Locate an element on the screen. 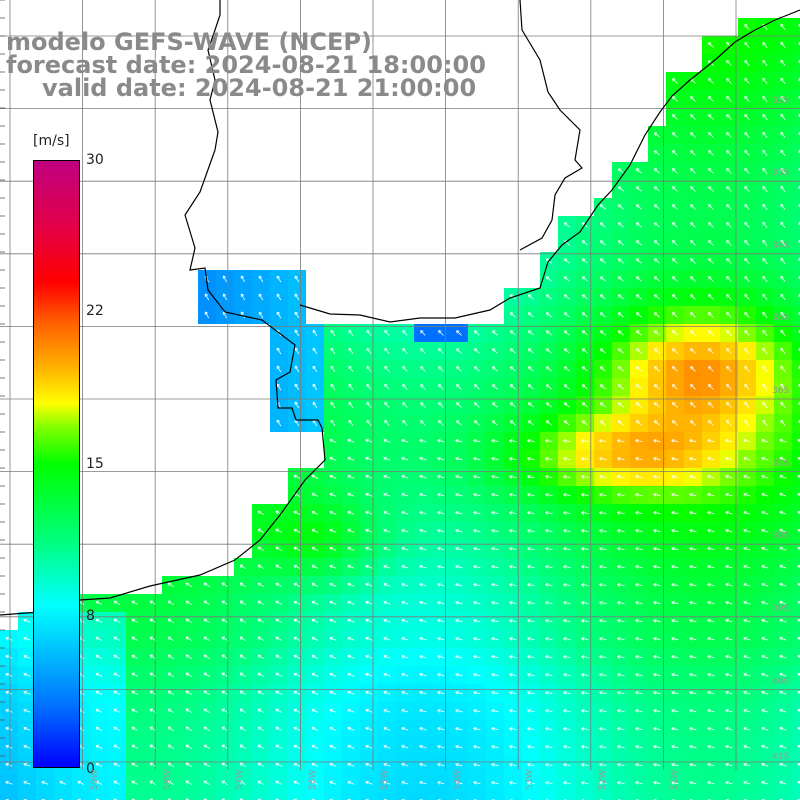  lat-label-38s: 38S is located at coordinates (781, 536).